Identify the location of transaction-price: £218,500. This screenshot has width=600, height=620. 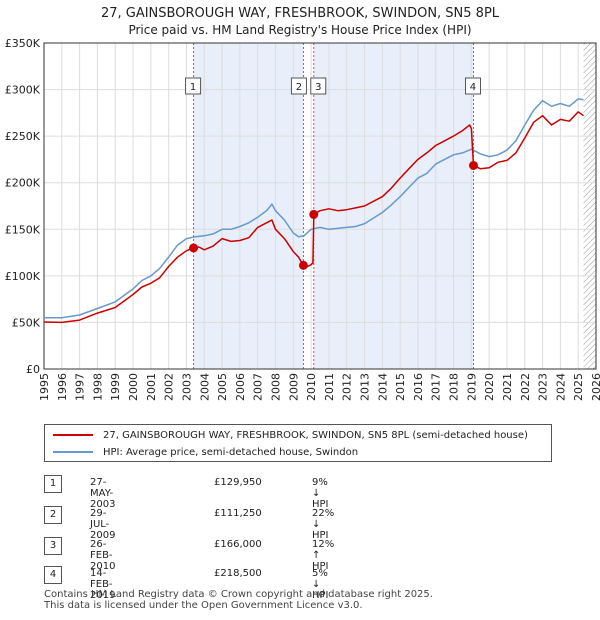
(238, 573).